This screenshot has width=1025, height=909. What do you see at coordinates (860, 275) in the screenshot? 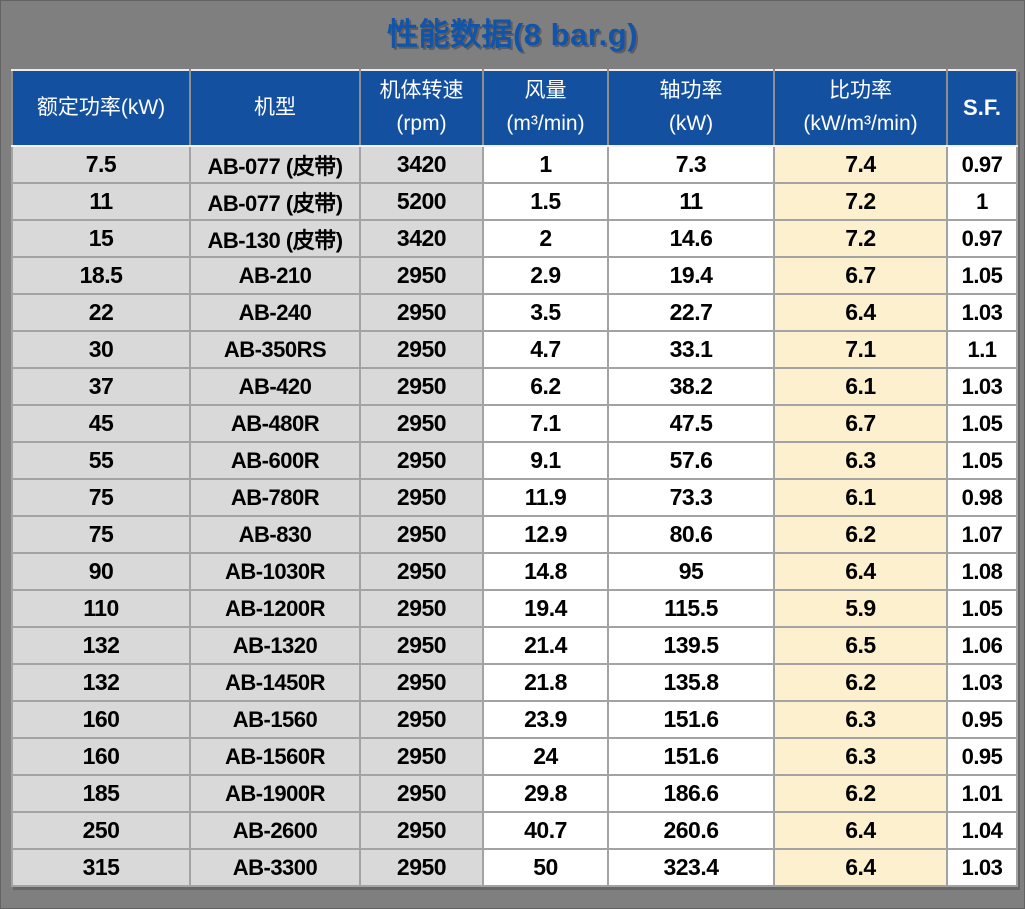
I see `cell-r3-c5: 6.7` at bounding box center [860, 275].